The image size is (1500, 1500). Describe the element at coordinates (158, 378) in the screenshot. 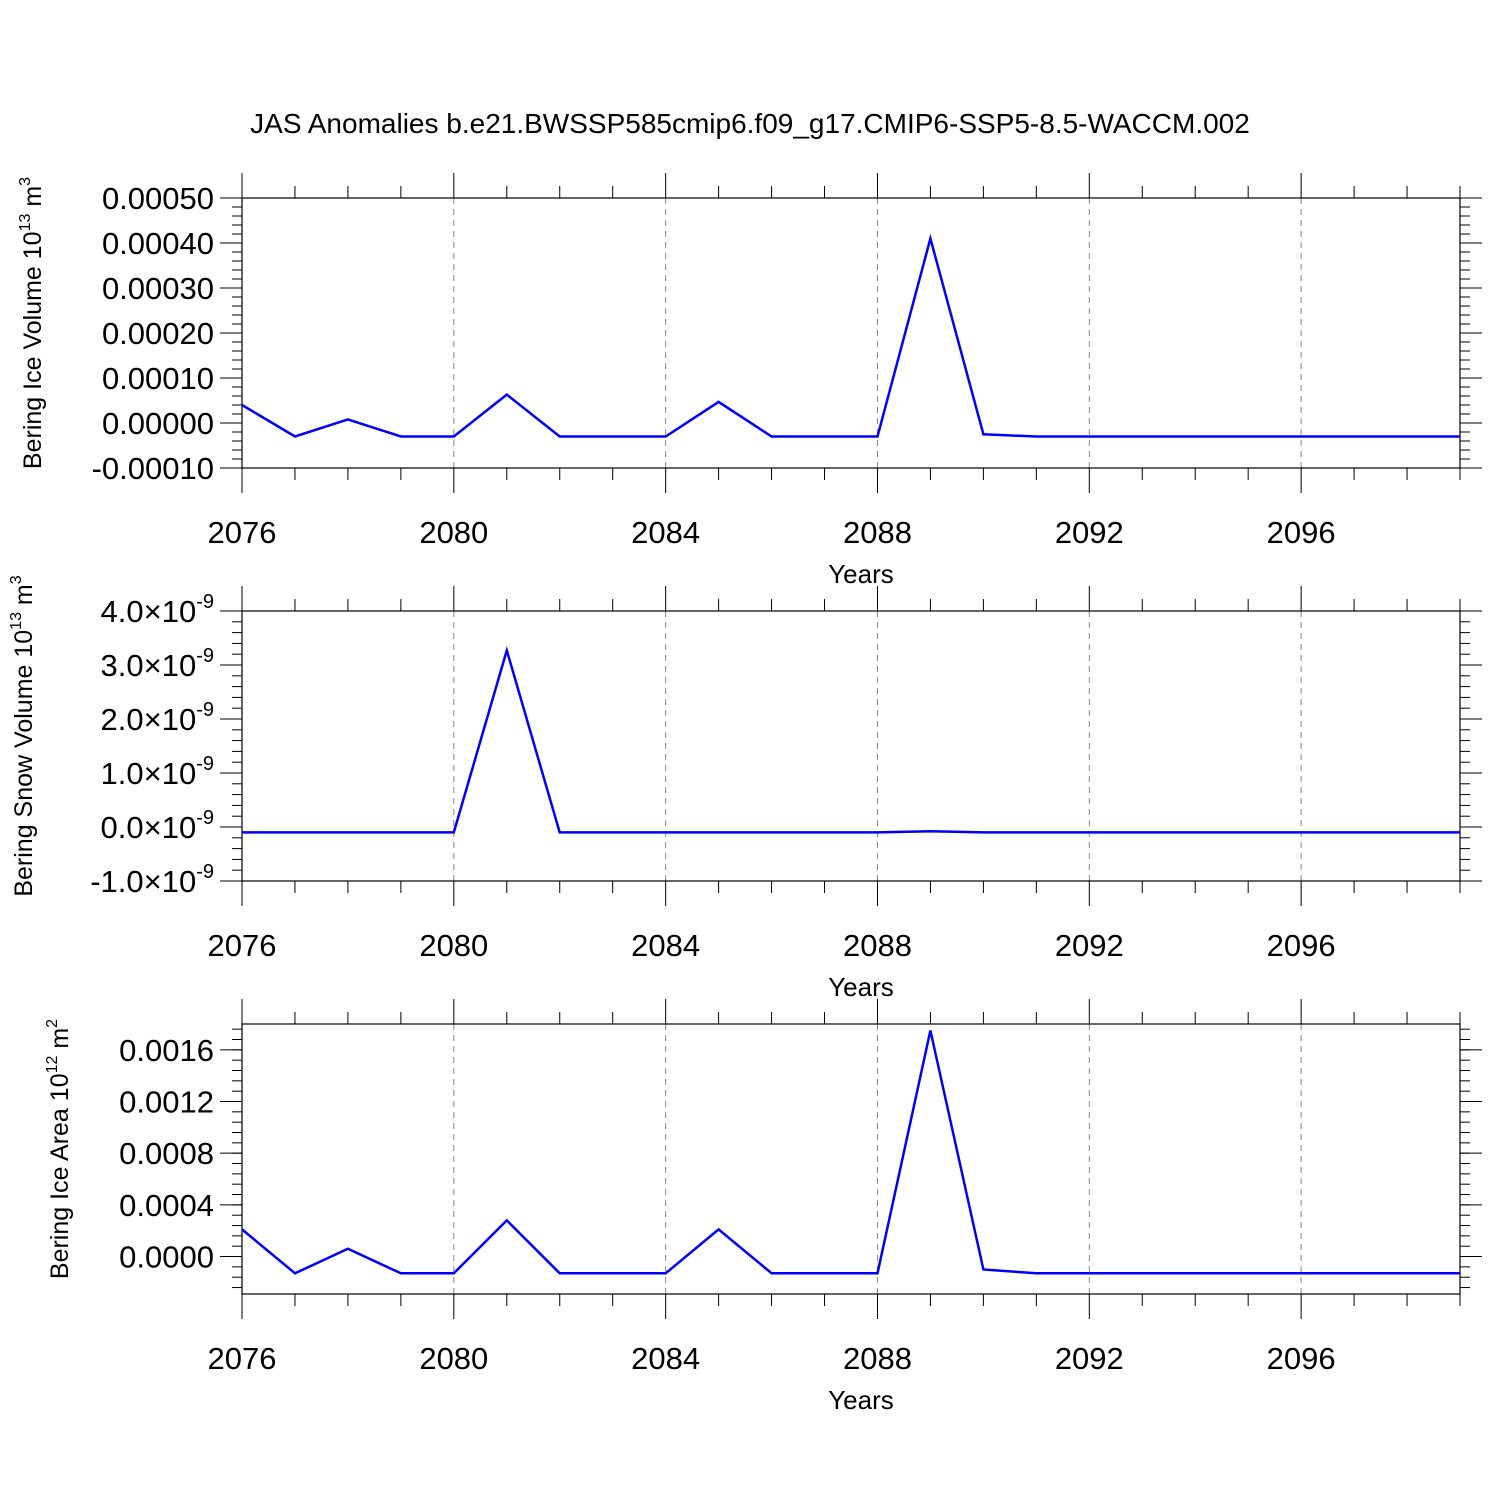

I see `y-tick-label: 0.00010` at that location.